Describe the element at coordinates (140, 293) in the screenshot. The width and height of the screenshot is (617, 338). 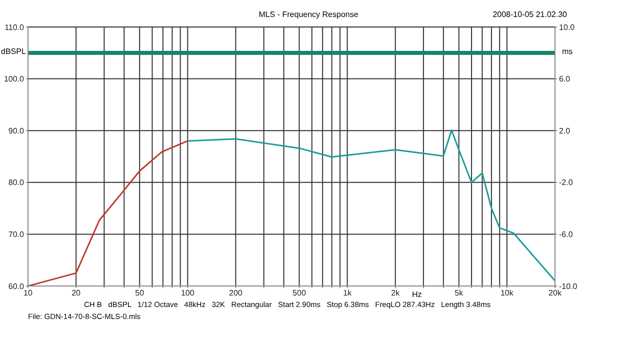
I see `x-tick-label: 50` at that location.